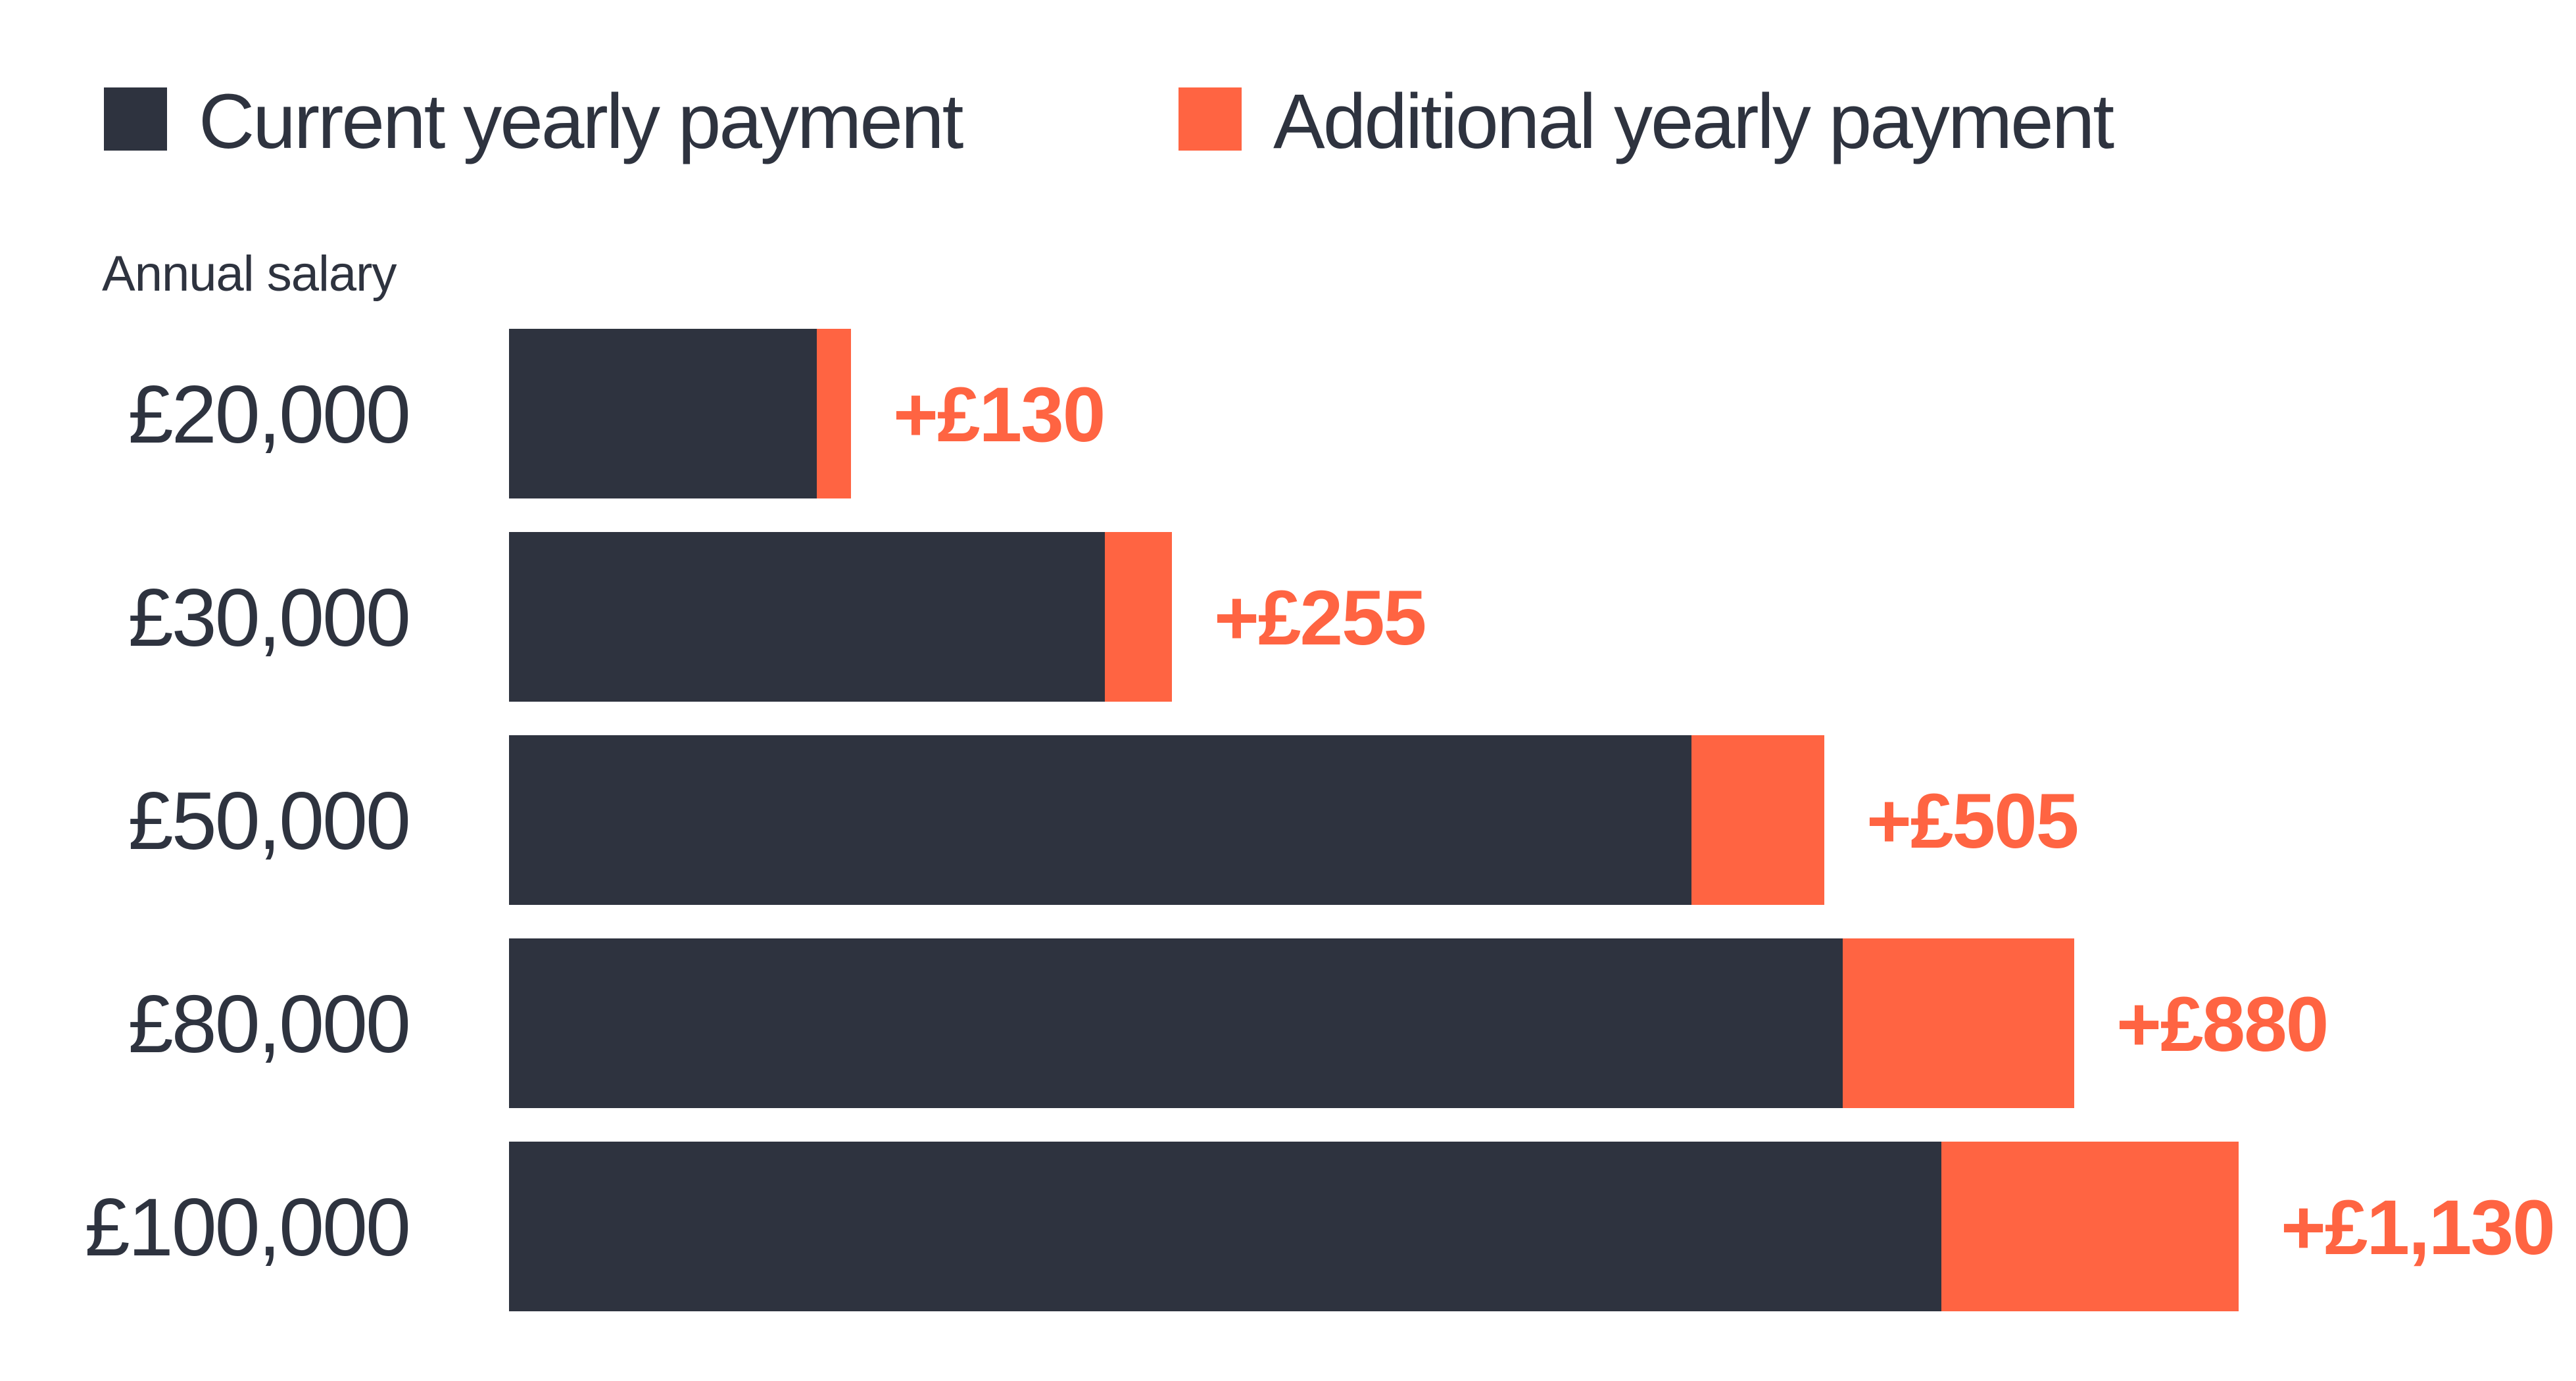 The image size is (2576, 1381). Describe the element at coordinates (269, 1024) in the screenshot. I see `category-label: £80,000` at that location.